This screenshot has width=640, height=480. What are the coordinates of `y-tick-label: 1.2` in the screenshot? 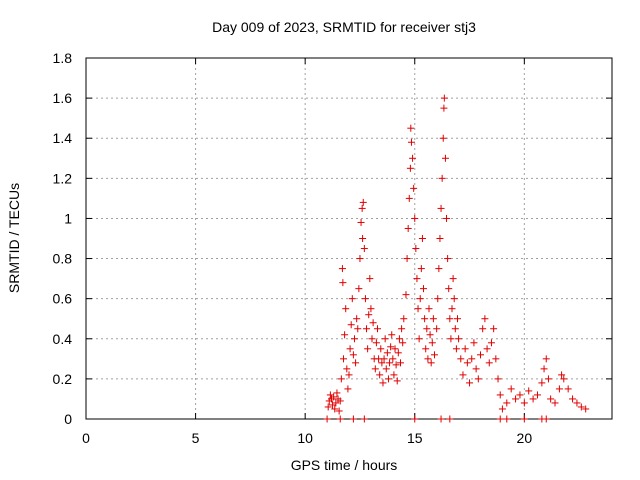 It's located at (63, 178).